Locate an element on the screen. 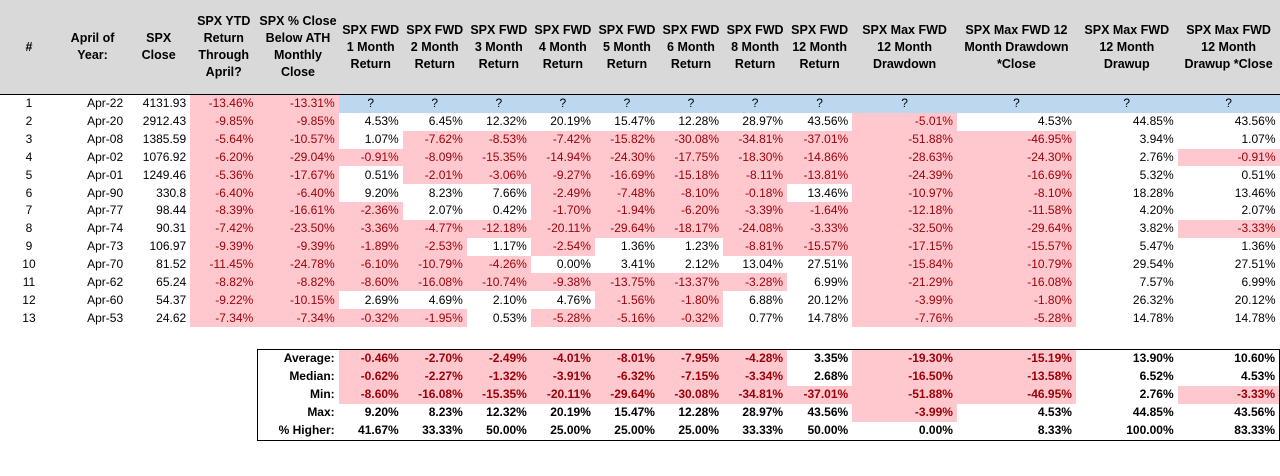 This screenshot has width=1280, height=476. table-cell: -9.22% is located at coordinates (224, 300).